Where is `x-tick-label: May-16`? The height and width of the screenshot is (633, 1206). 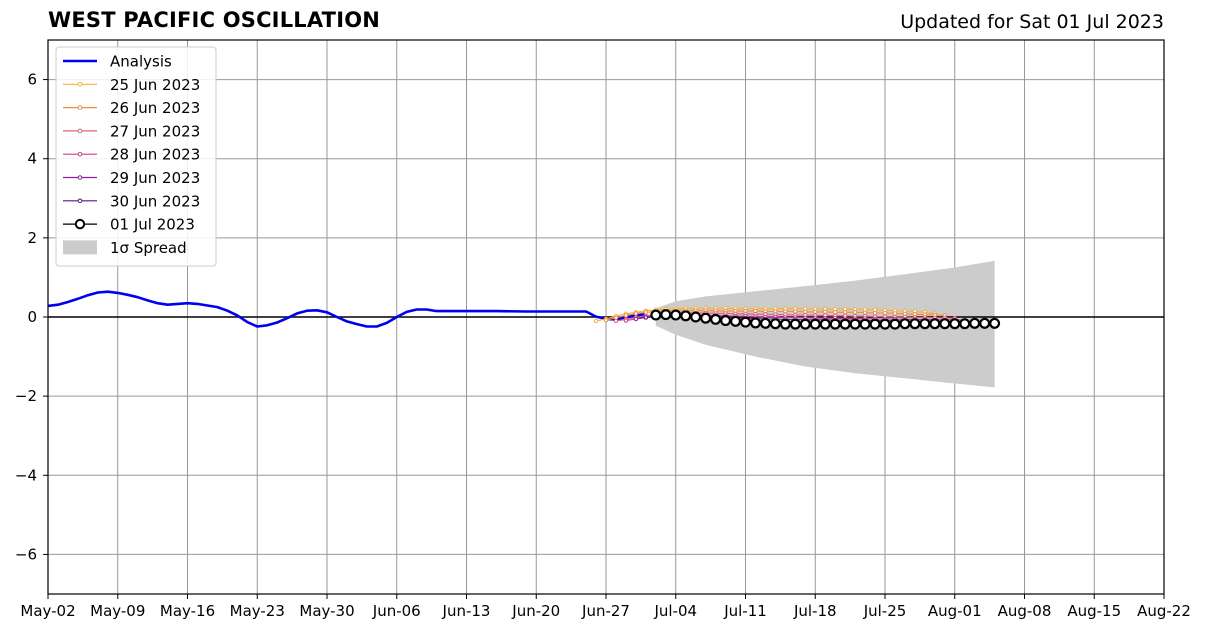
x-tick-label: May-16 is located at coordinates (187, 611).